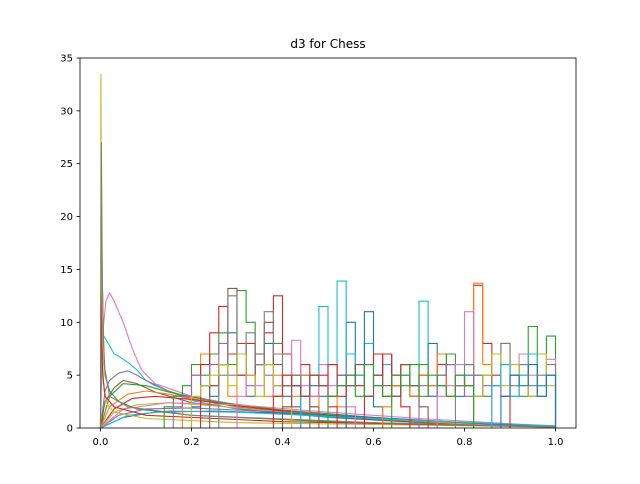 The image size is (640, 484). I want to click on series-24-line, so click(264, 361).